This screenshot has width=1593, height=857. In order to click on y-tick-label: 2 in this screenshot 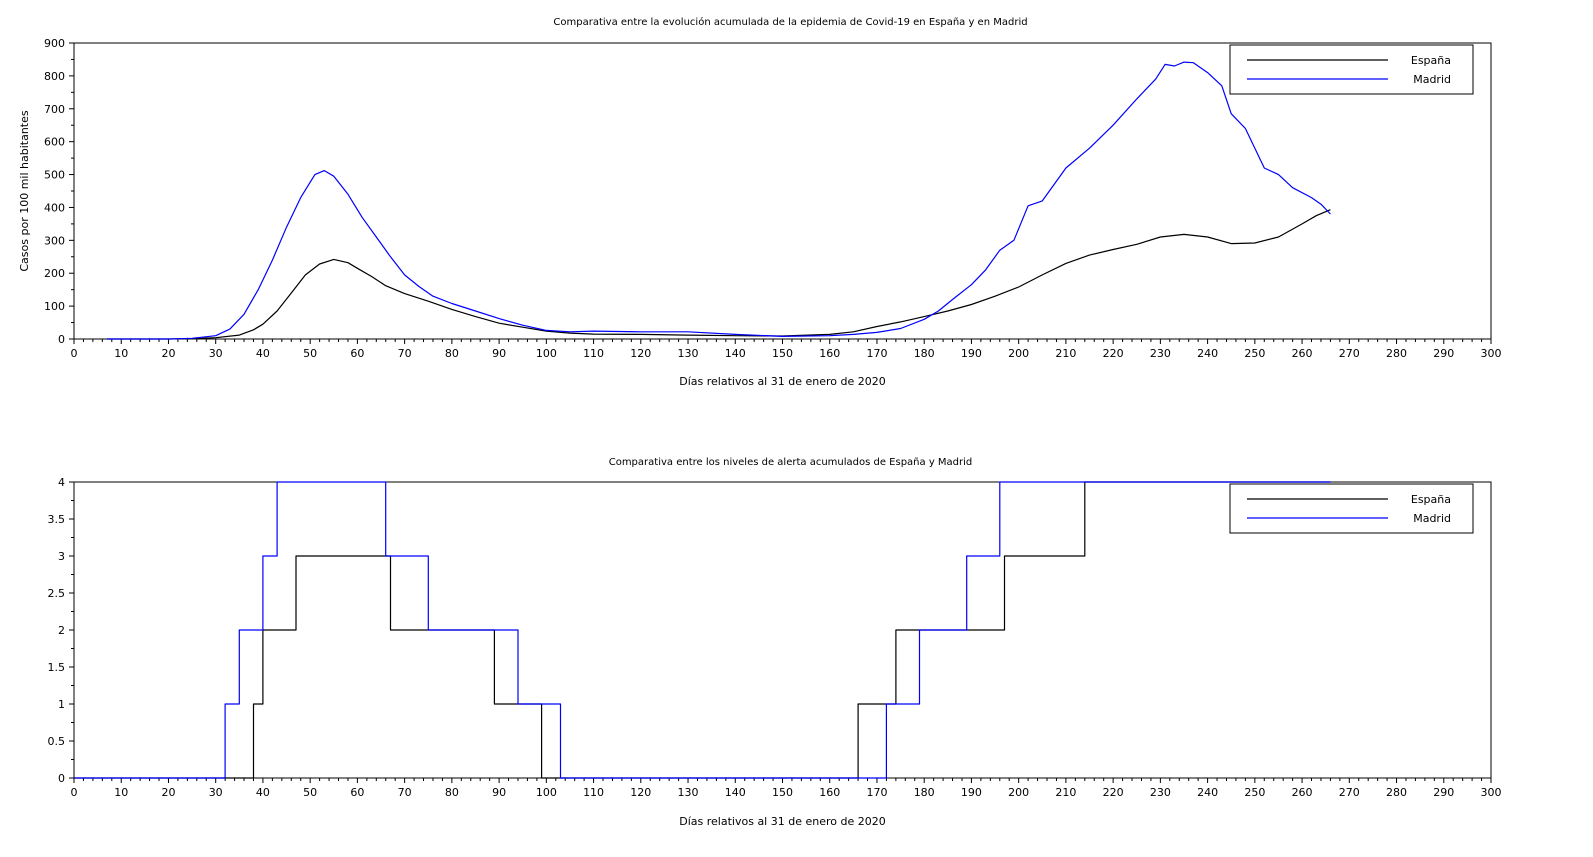, I will do `click(61, 630)`.